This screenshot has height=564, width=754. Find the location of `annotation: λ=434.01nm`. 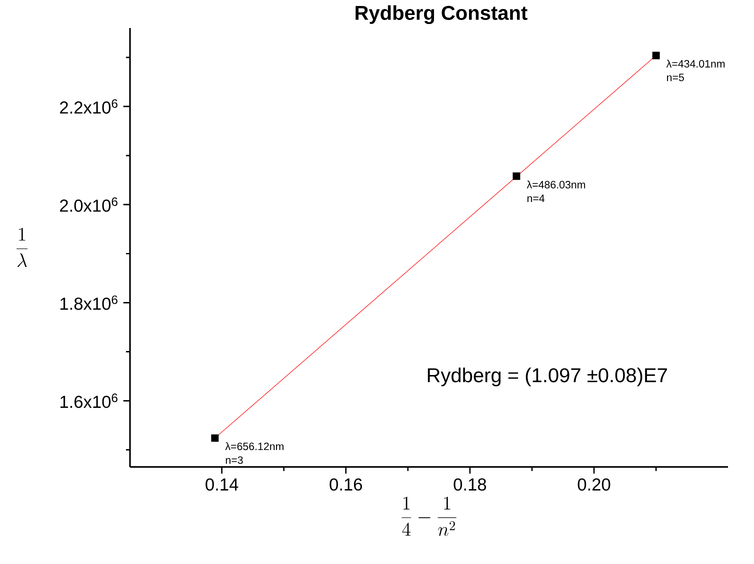

annotation: λ=434.01nm is located at coordinates (695, 64).